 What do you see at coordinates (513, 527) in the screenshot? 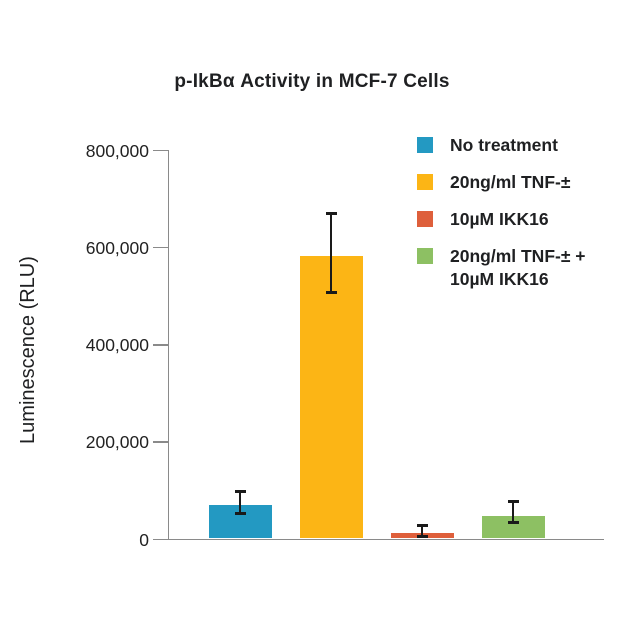
I see `bar-tnf-ikk16` at bounding box center [513, 527].